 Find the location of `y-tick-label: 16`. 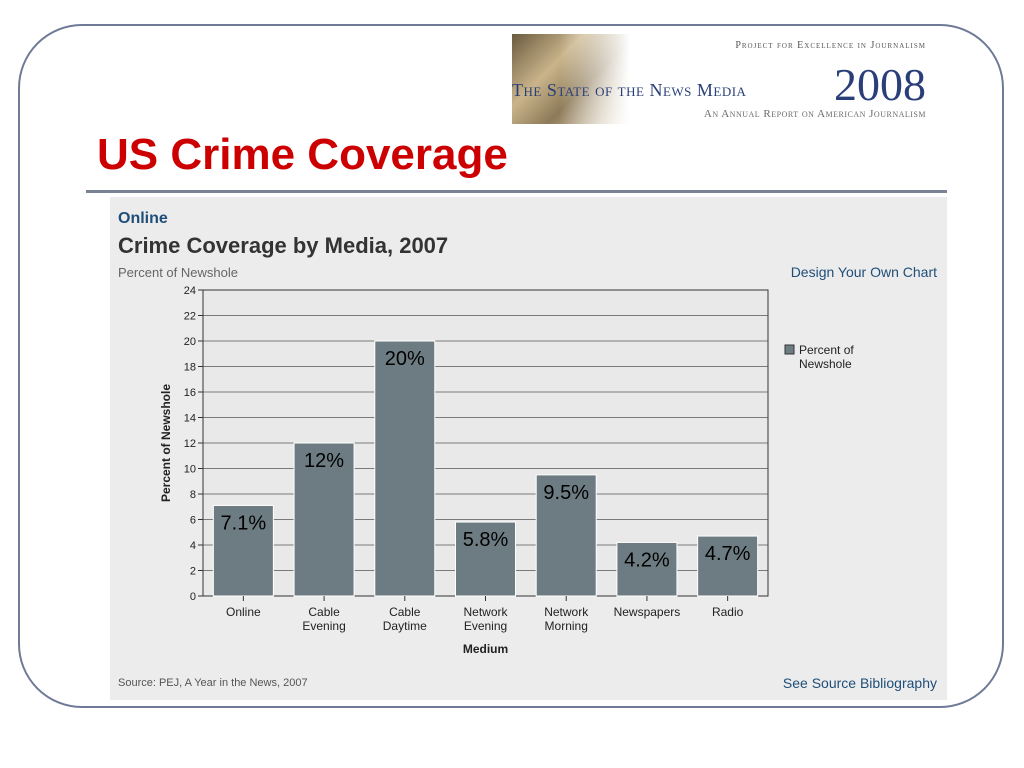

y-tick-label: 16 is located at coordinates (190, 393).